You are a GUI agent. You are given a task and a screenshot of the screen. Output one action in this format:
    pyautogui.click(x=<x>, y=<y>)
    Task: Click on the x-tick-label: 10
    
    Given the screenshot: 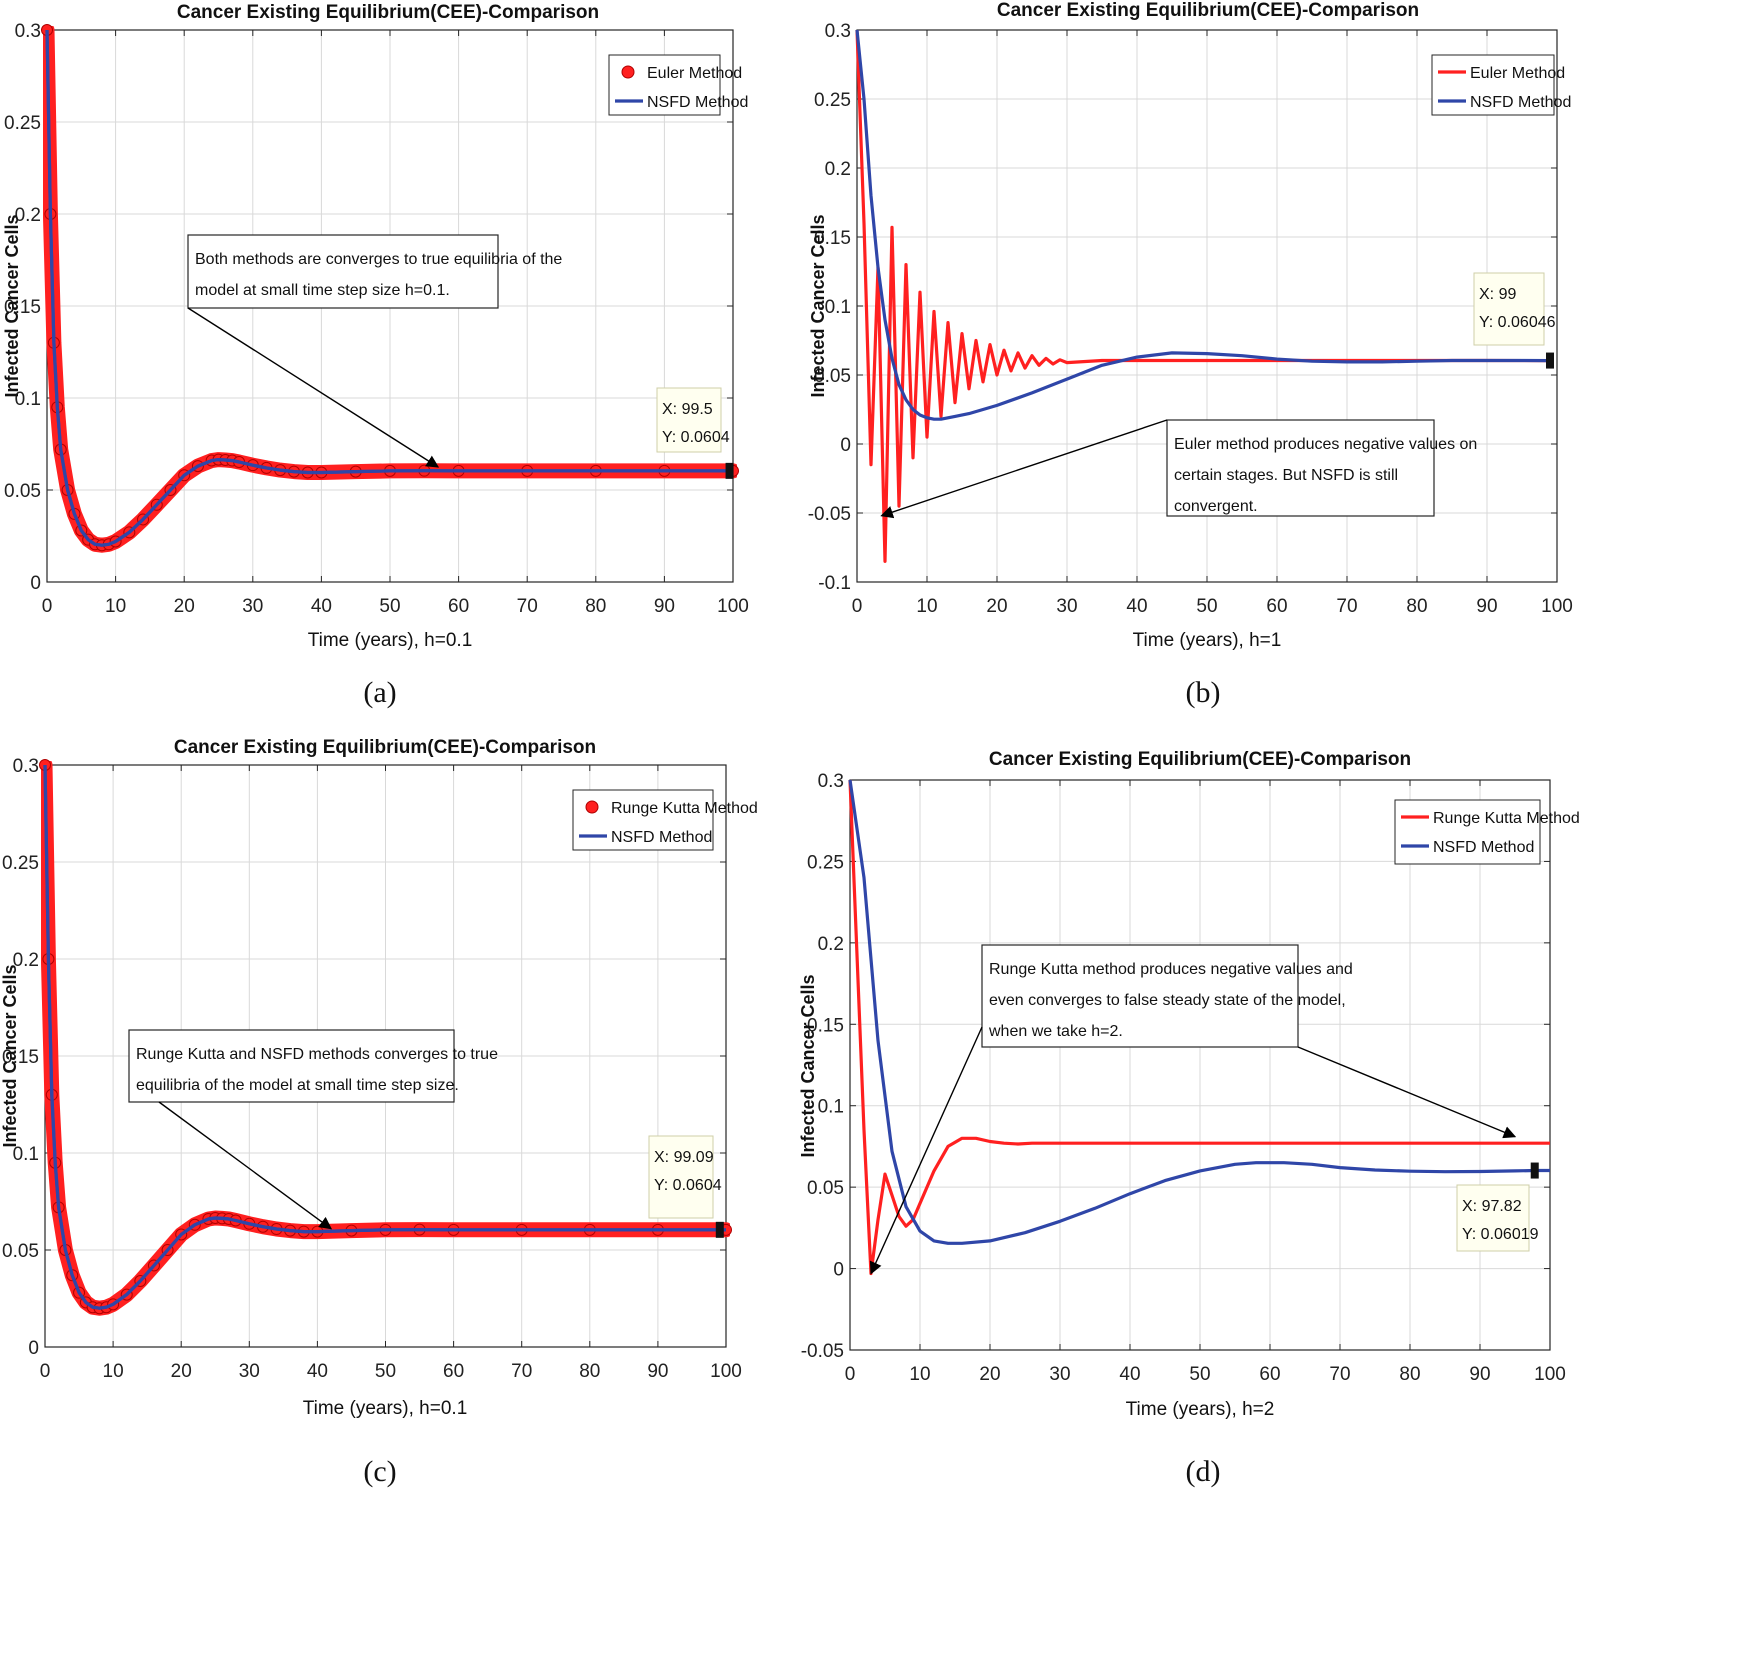 What is the action you would take?
    pyautogui.click(x=113, y=1371)
    